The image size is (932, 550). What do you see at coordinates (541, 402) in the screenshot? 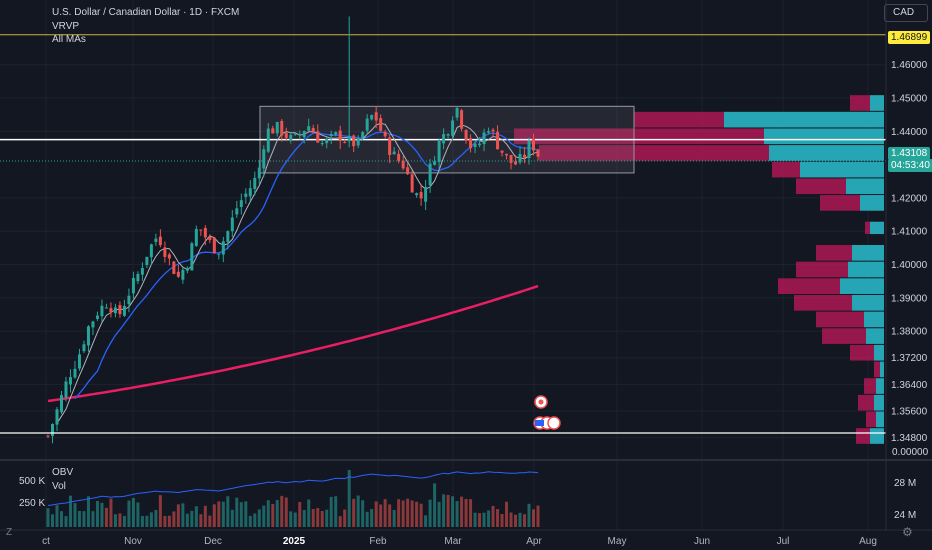
I see `event-marker-ca-dot` at bounding box center [541, 402].